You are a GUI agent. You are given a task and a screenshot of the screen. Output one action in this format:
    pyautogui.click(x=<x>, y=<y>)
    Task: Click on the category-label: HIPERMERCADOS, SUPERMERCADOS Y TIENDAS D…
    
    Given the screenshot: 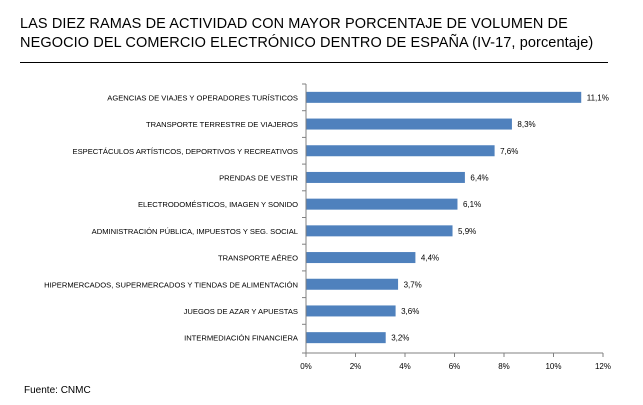 What is the action you would take?
    pyautogui.click(x=171, y=284)
    